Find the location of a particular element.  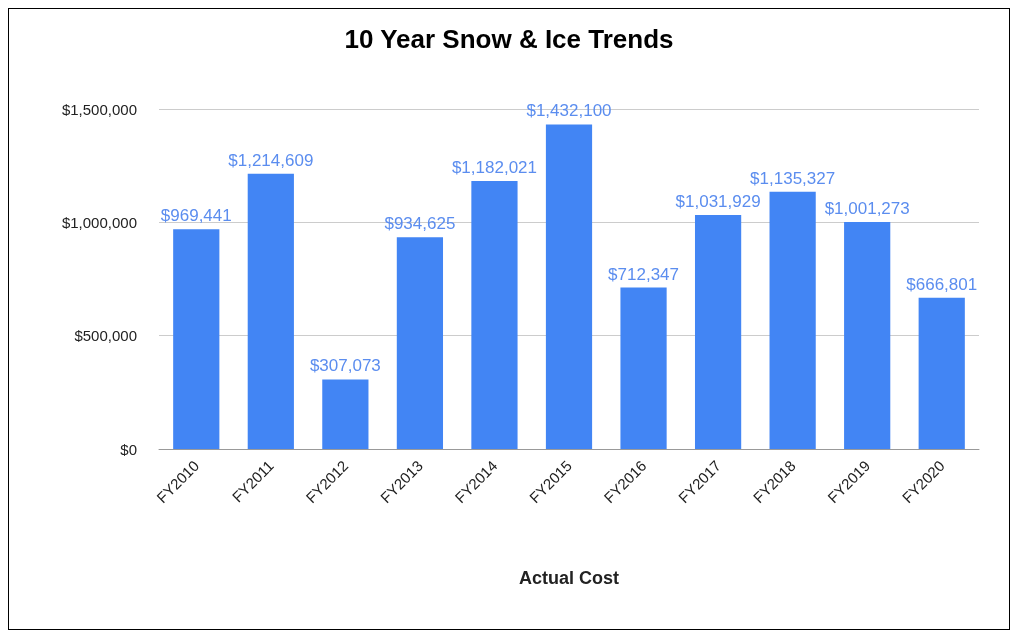

y-tick-label: $0 is located at coordinates (128, 449).